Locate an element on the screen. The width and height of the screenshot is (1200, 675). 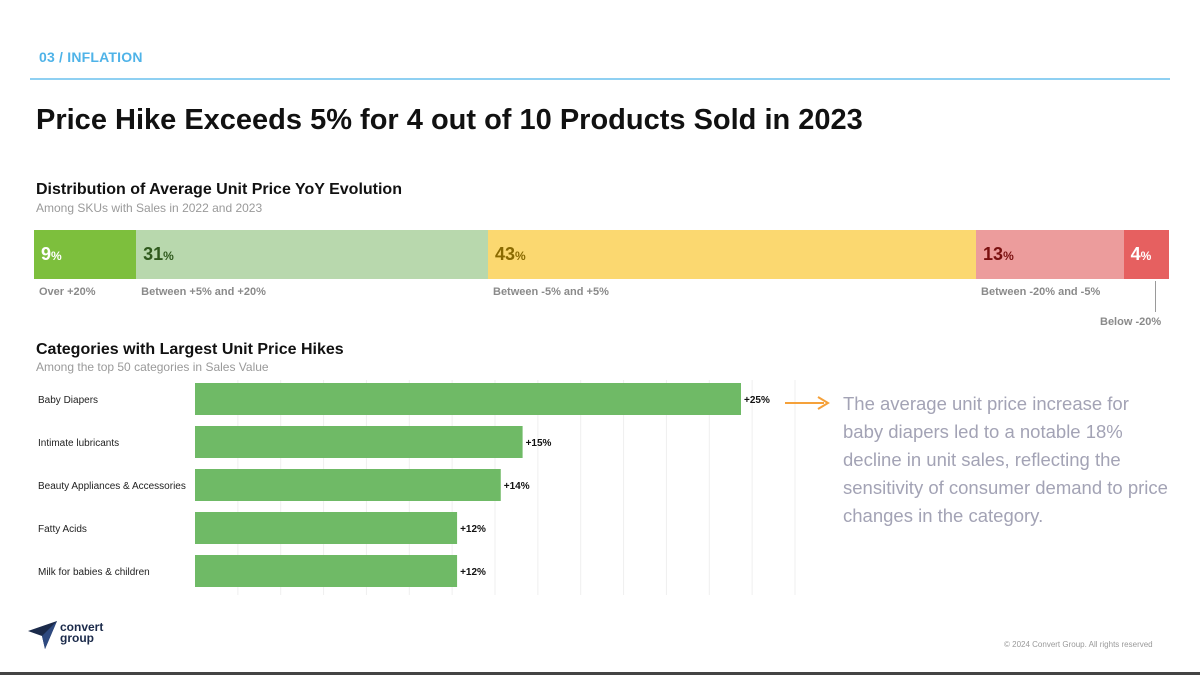
logo-line-2: group is located at coordinates (77, 638).